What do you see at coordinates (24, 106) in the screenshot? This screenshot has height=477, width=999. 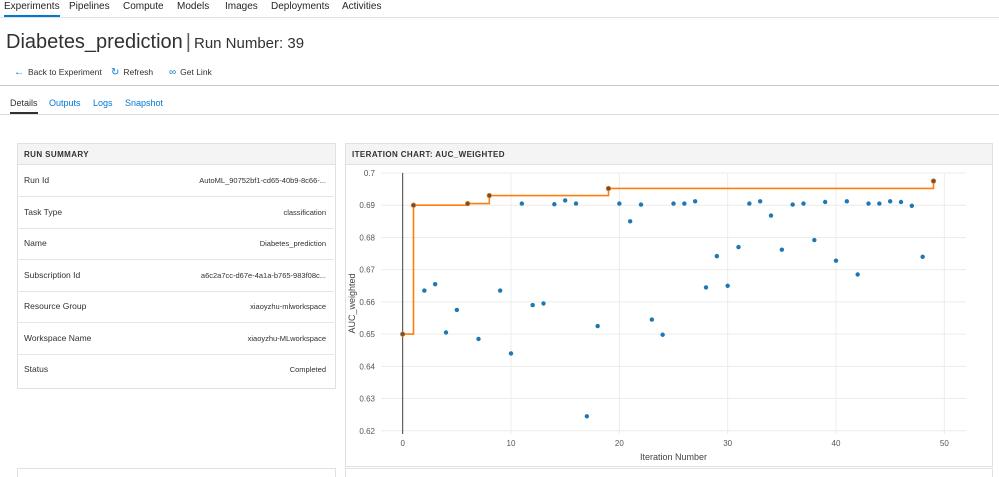 I see `tab-details: Details` at bounding box center [24, 106].